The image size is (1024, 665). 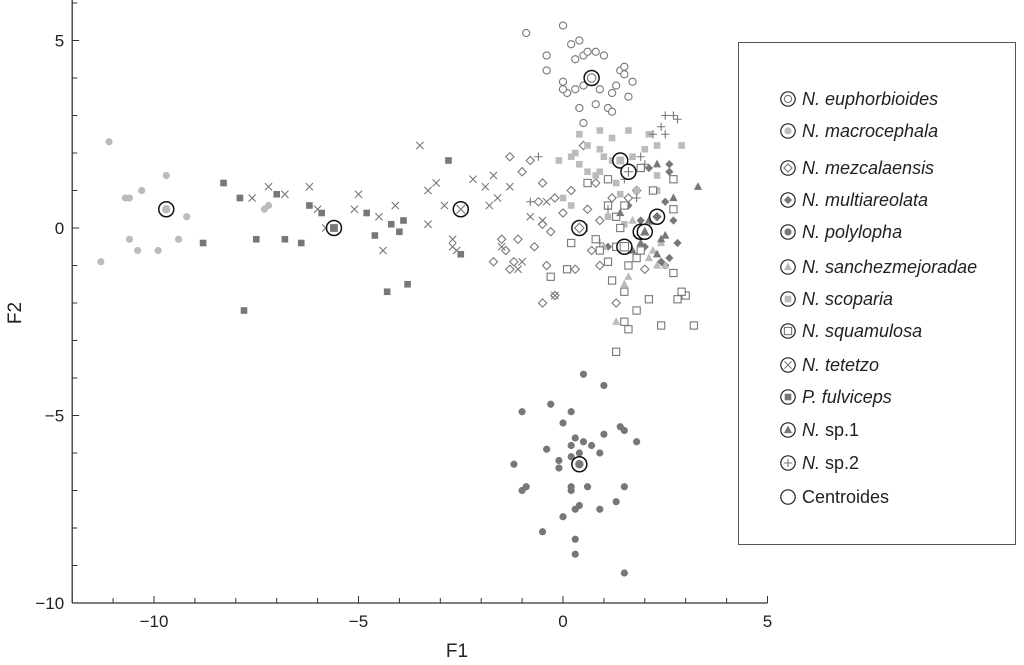 I want to click on y-tick-label: 0, so click(x=59, y=228).